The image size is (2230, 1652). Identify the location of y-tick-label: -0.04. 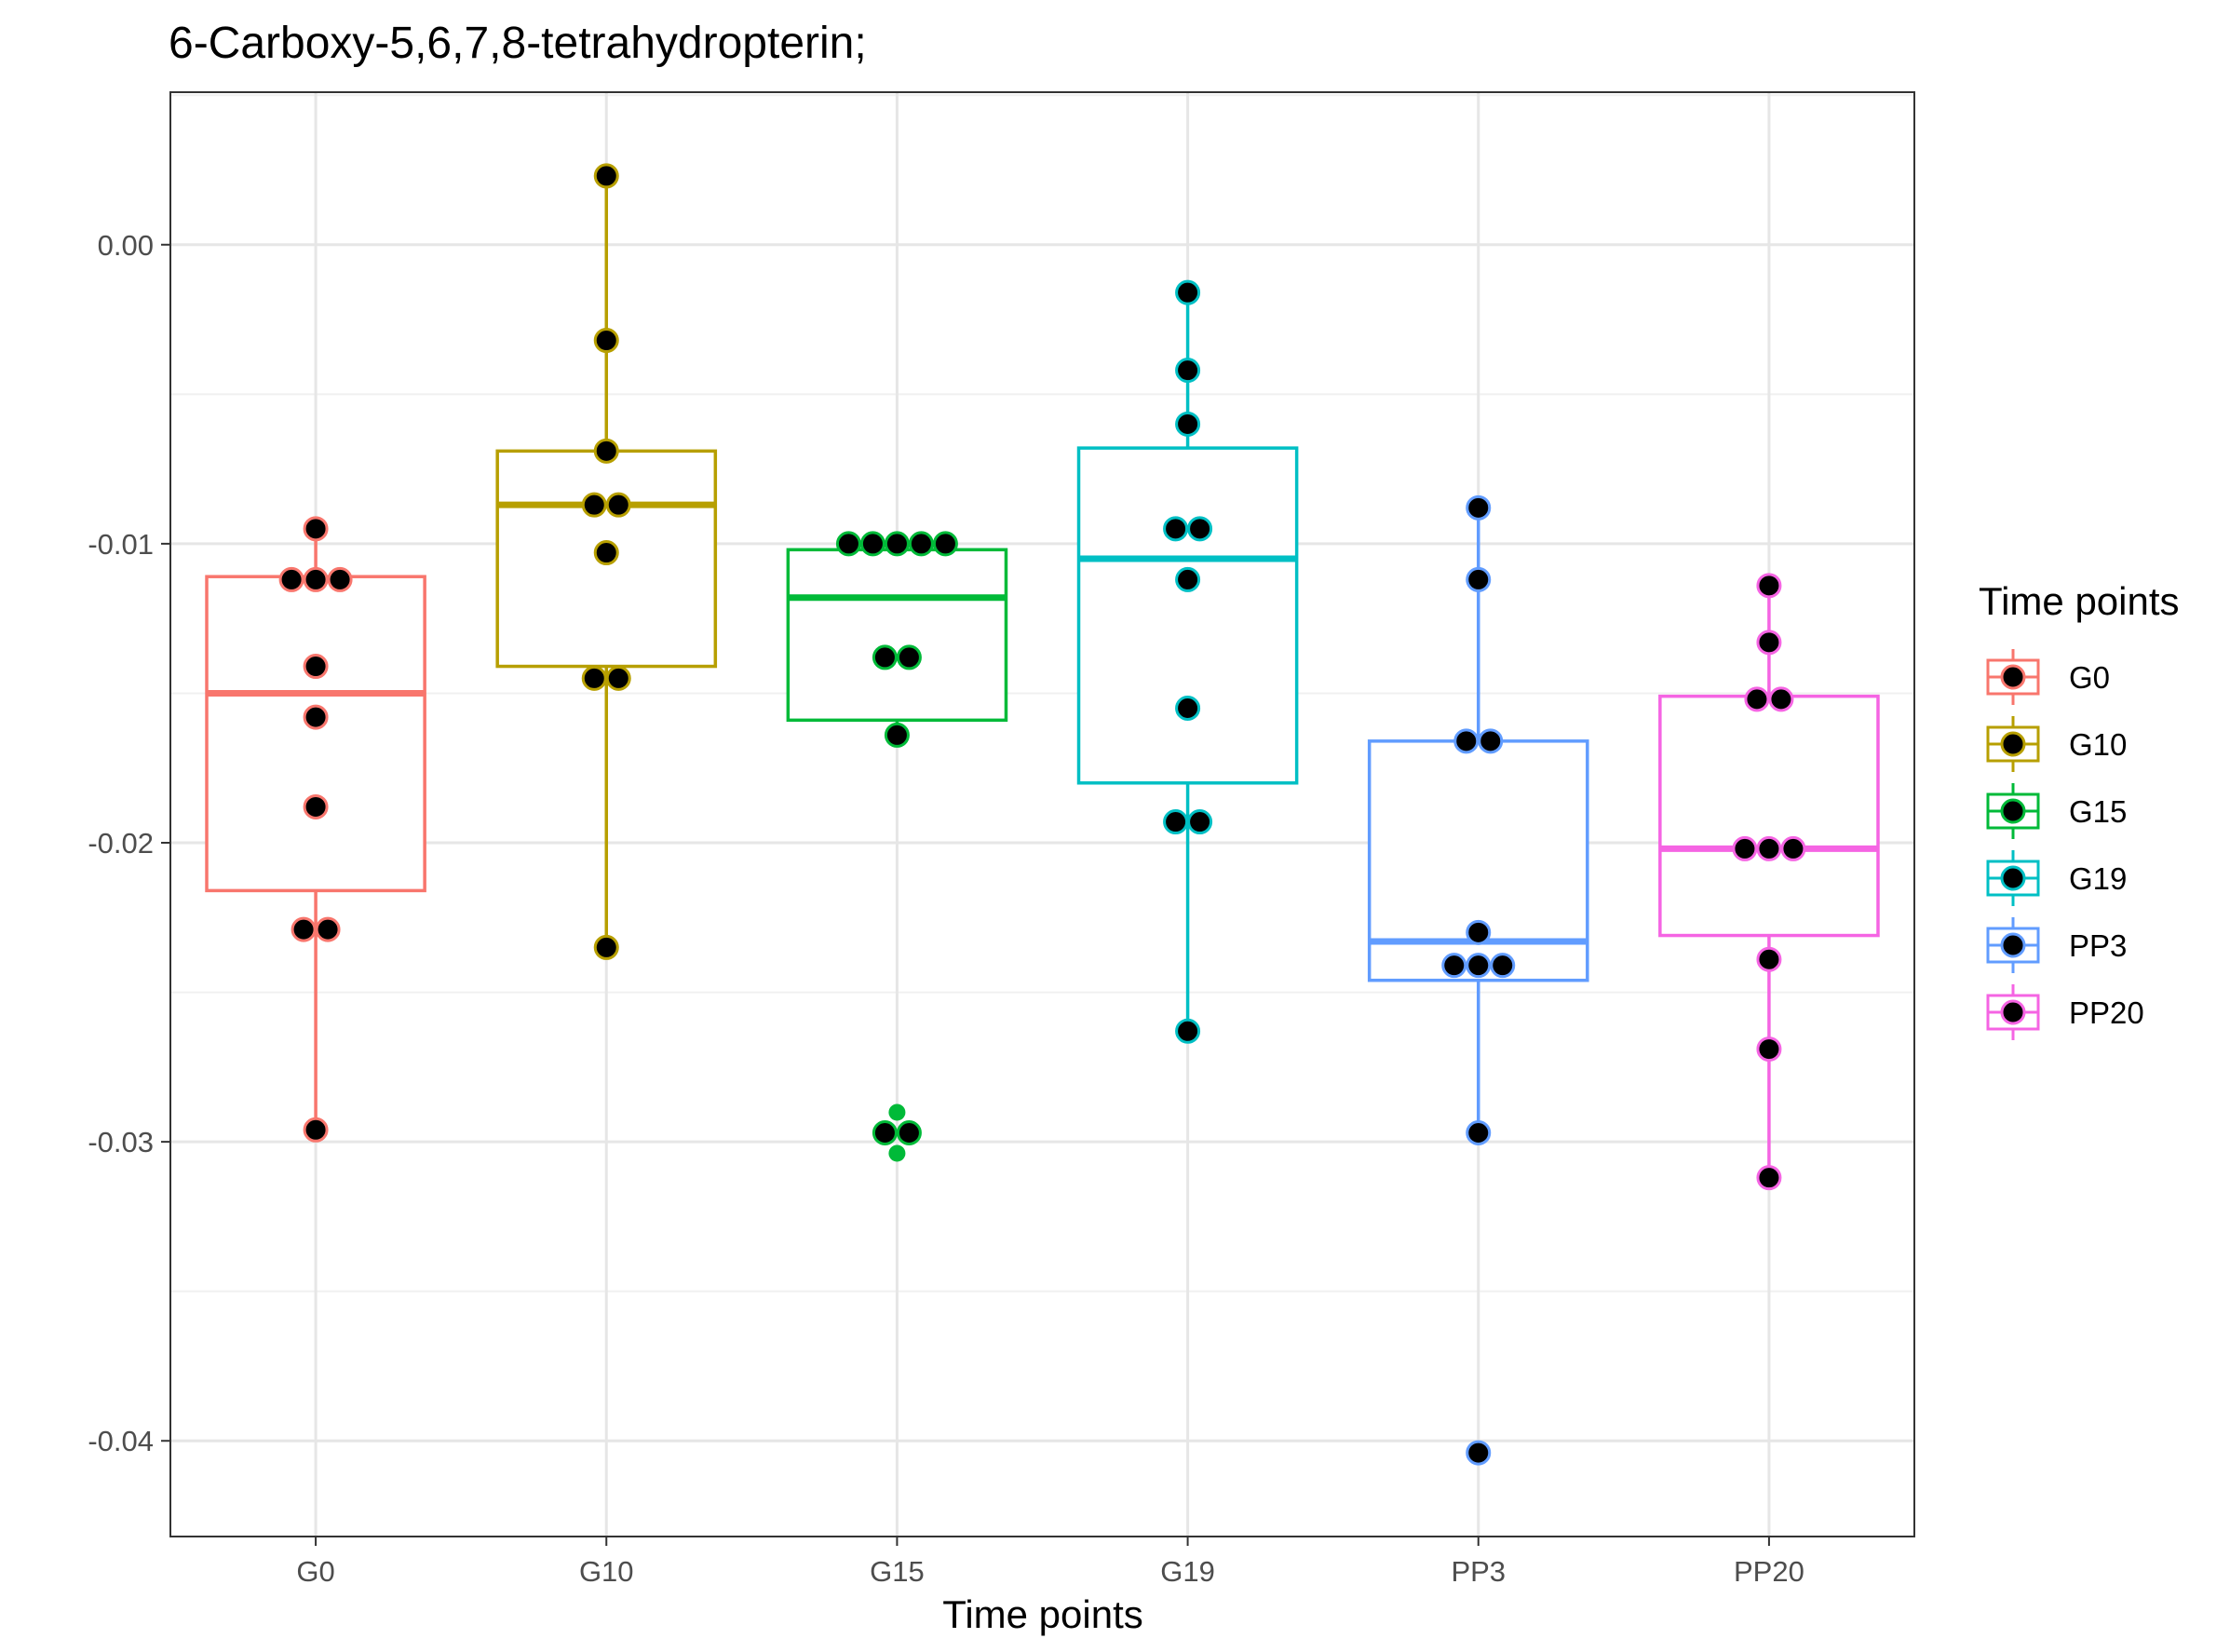
(121, 1441).